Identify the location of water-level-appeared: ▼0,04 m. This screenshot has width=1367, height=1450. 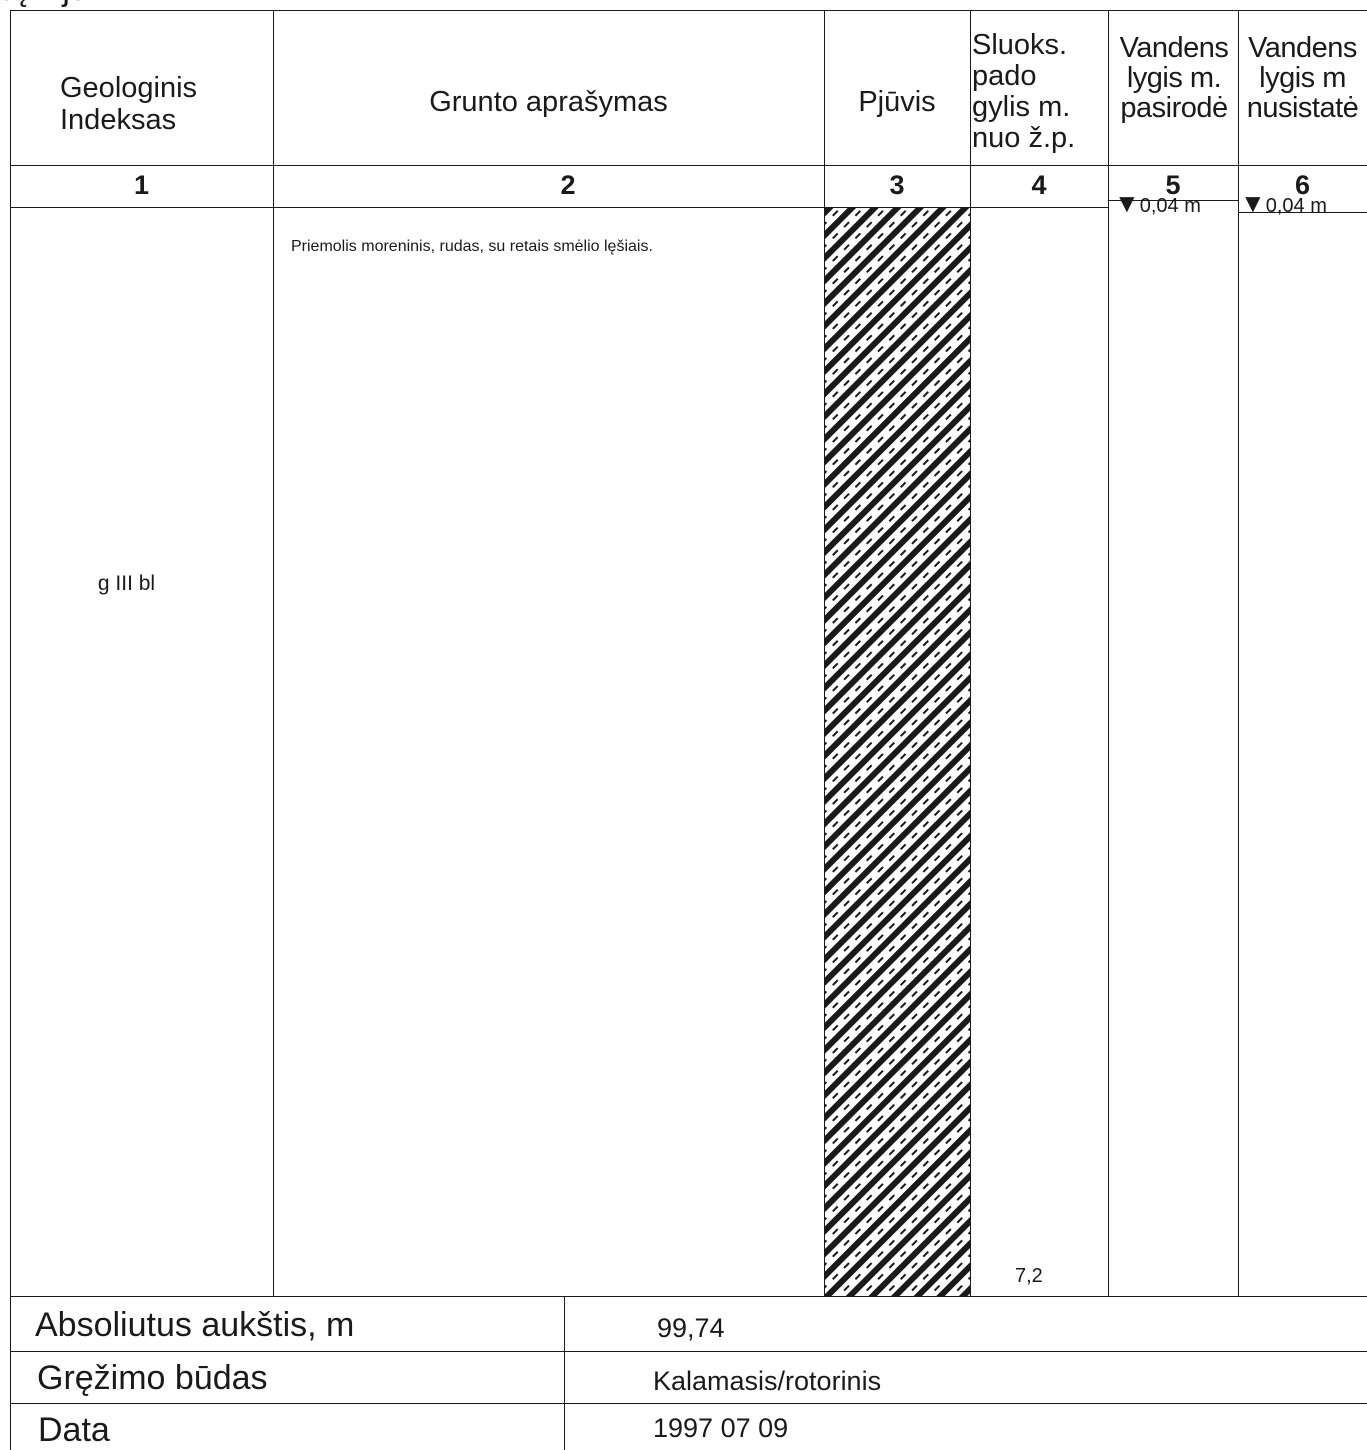
(1176, 203).